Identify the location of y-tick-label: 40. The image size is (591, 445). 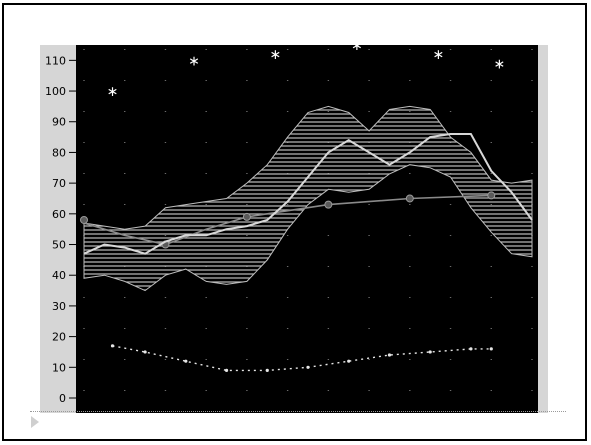
(59, 275).